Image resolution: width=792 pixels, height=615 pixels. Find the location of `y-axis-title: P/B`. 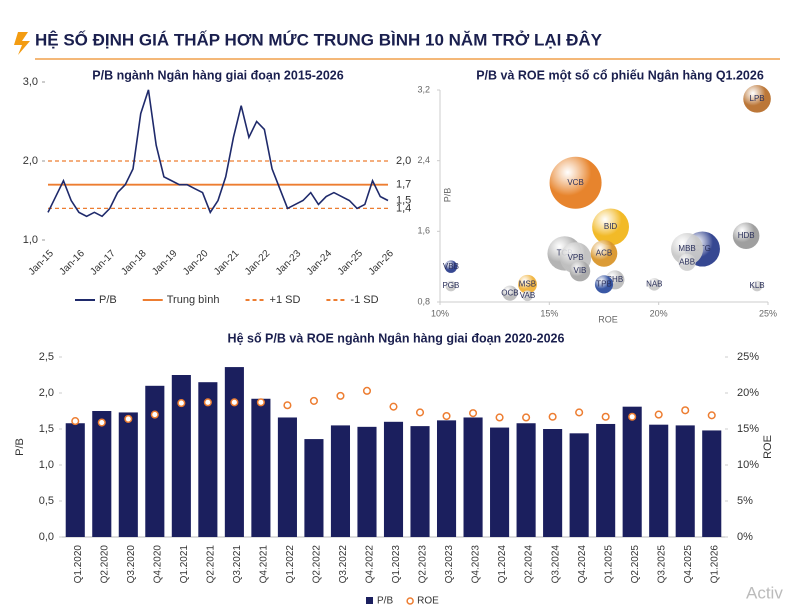

y-axis-title: P/B is located at coordinates (20, 447).